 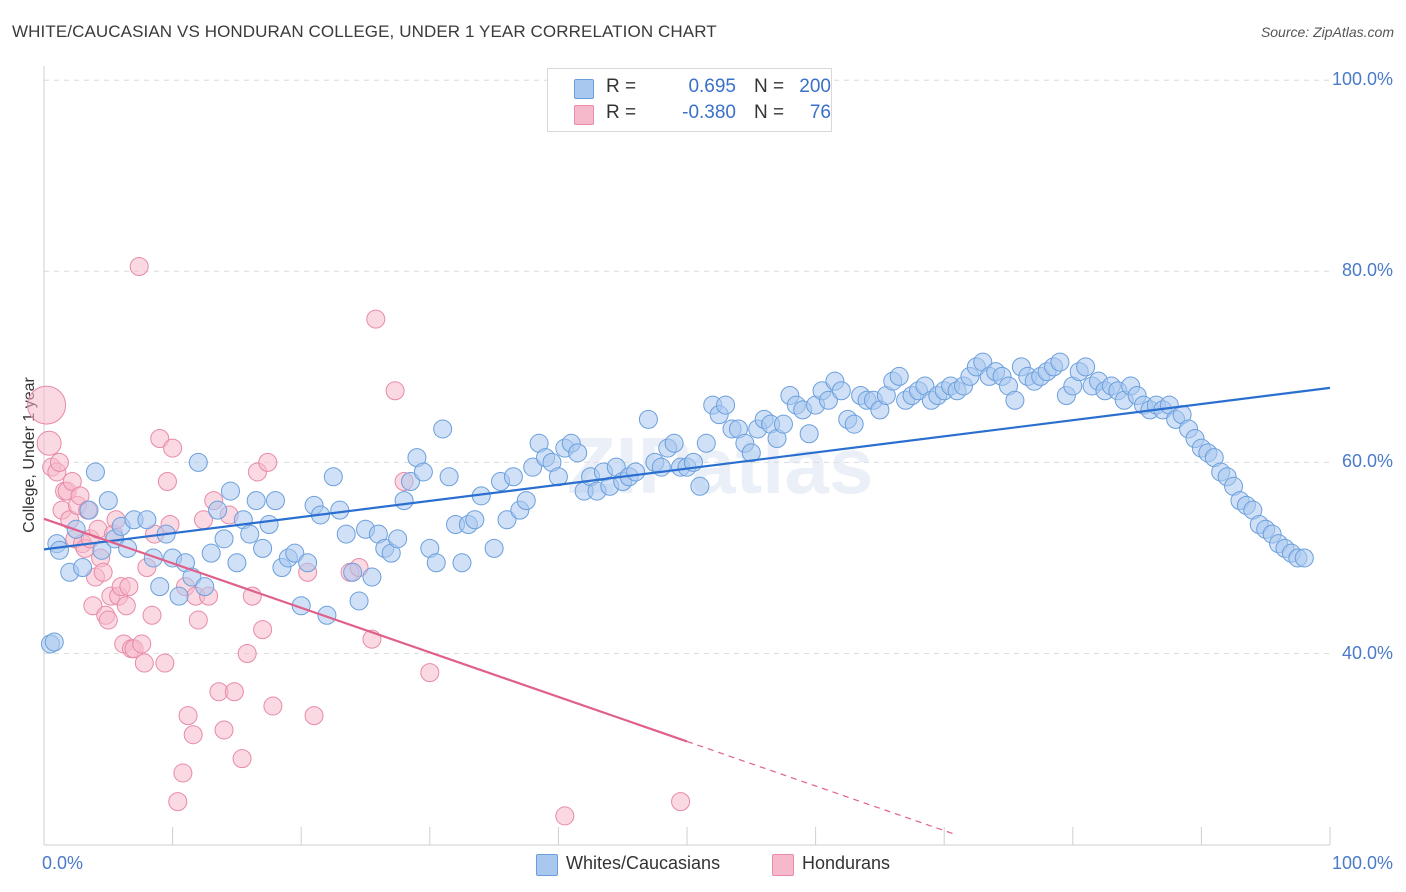 I want to click on legend-n-value: 200, so click(x=815, y=86).